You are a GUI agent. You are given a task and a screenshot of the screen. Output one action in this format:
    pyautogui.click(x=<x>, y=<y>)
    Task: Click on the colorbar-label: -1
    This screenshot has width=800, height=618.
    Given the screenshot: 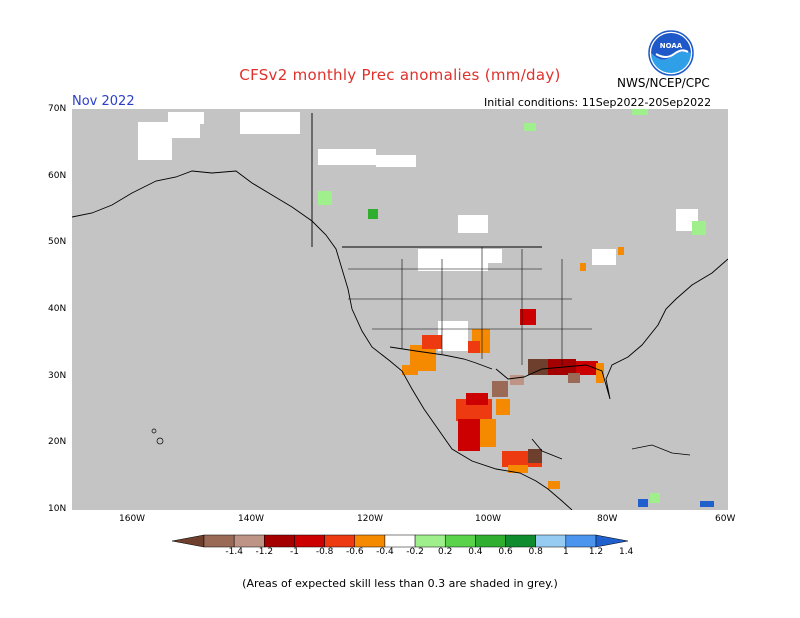 What is the action you would take?
    pyautogui.click(x=294, y=552)
    